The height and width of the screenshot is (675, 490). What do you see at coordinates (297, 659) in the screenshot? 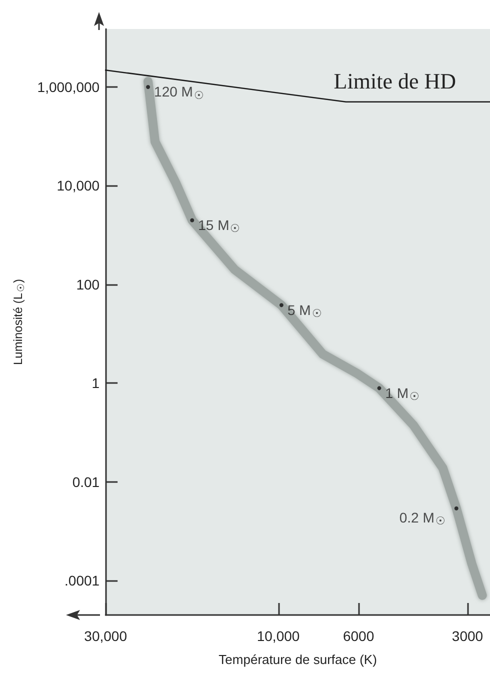
I see `x-axis-title: Température de surface (K)` at bounding box center [297, 659].